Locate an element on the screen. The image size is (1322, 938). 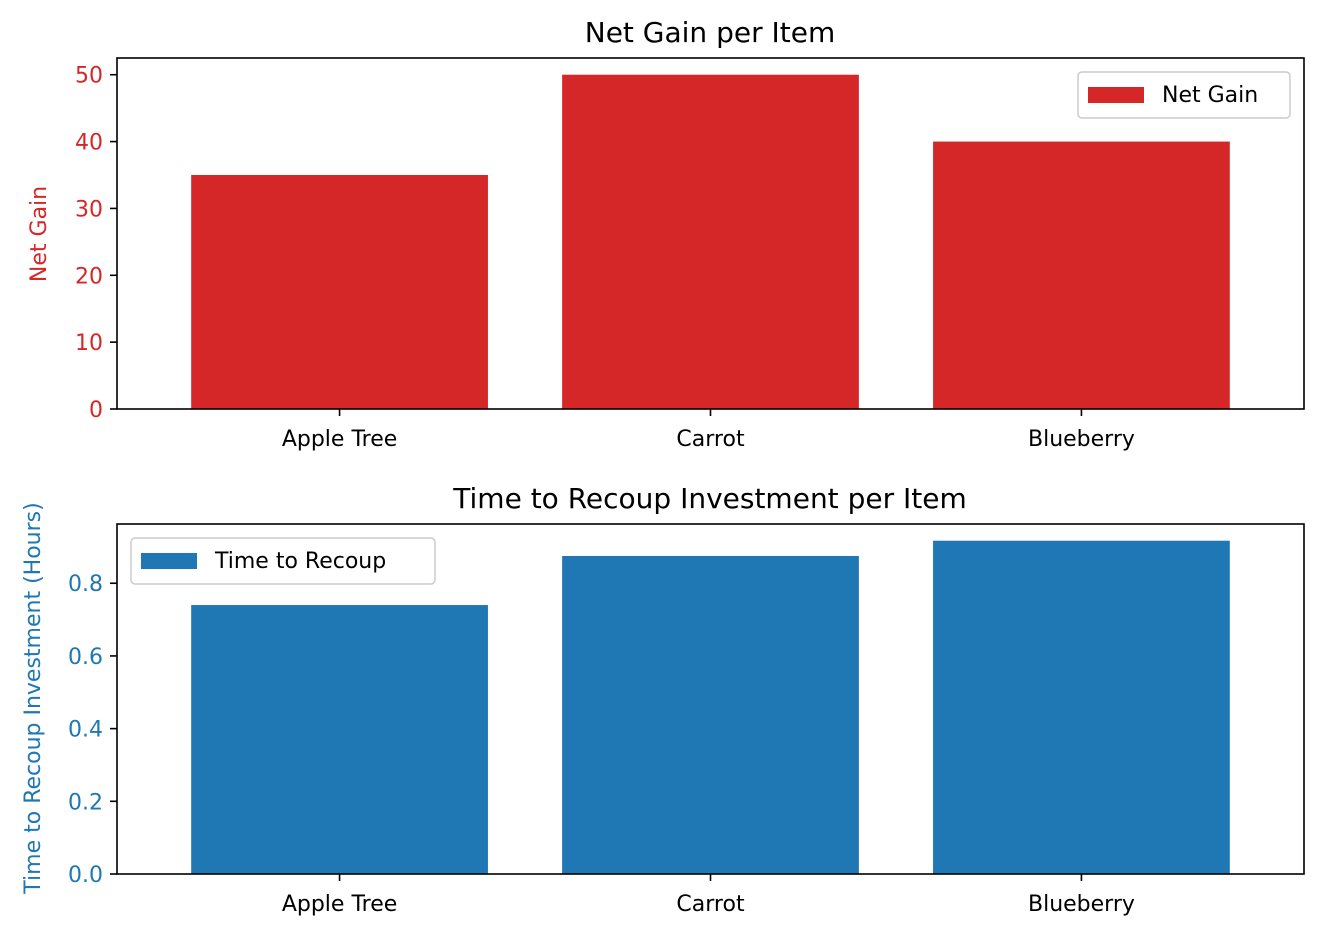
legend-label: Time to Recoup is located at coordinates (300, 561).